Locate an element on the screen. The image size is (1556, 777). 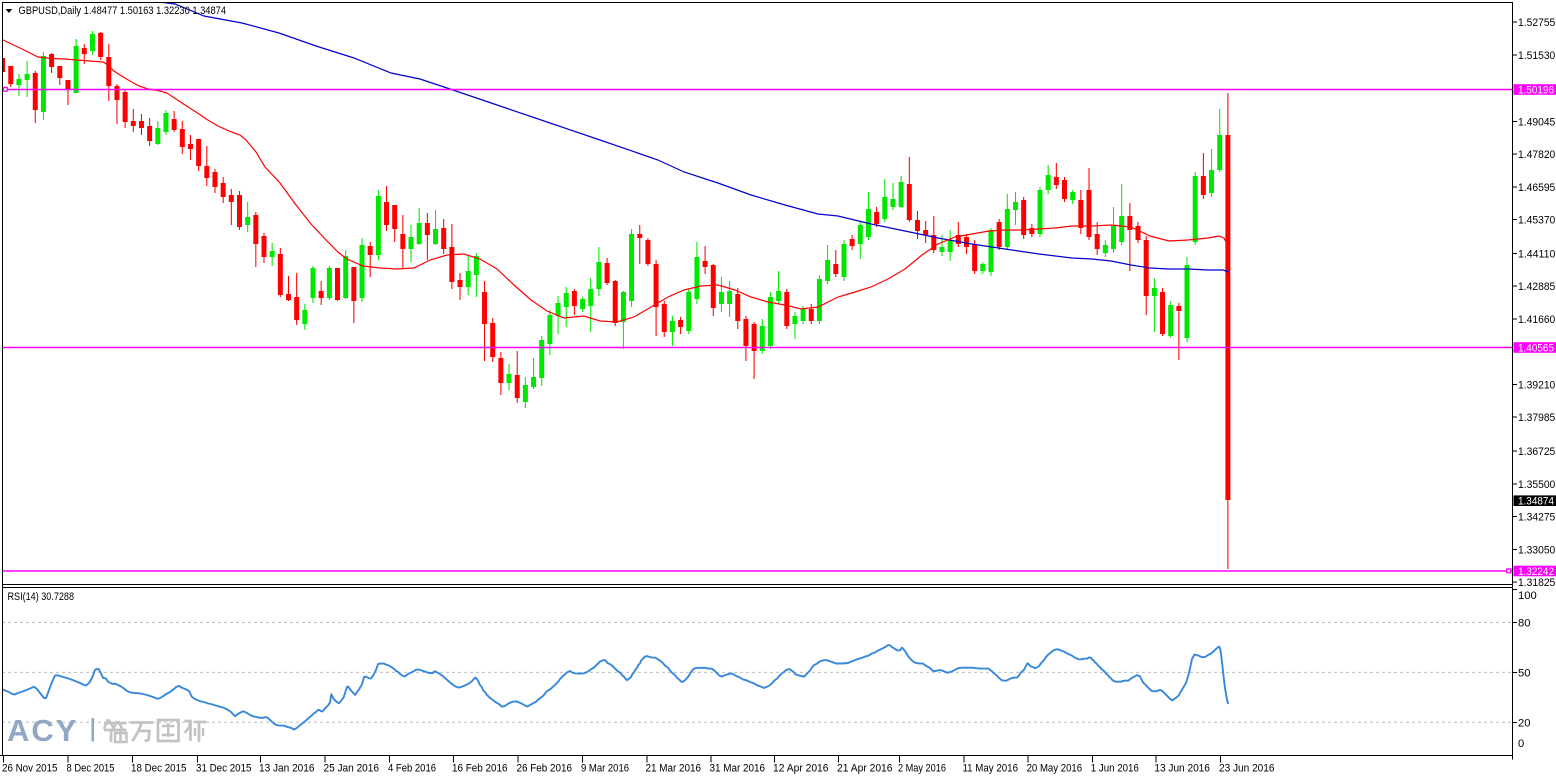
svg-text: 31 Dec 2015 is located at coordinates (224, 769).